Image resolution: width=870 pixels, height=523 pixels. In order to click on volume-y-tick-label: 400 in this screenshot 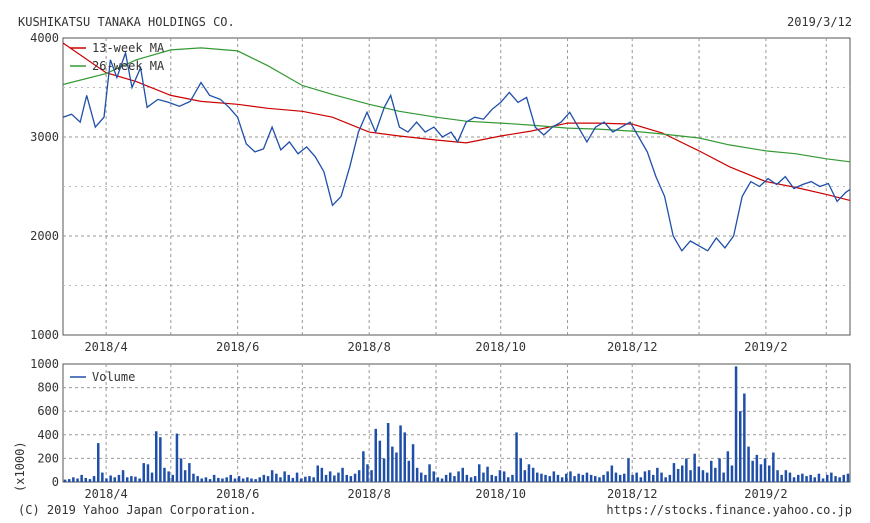, I will do `click(48, 435)`.